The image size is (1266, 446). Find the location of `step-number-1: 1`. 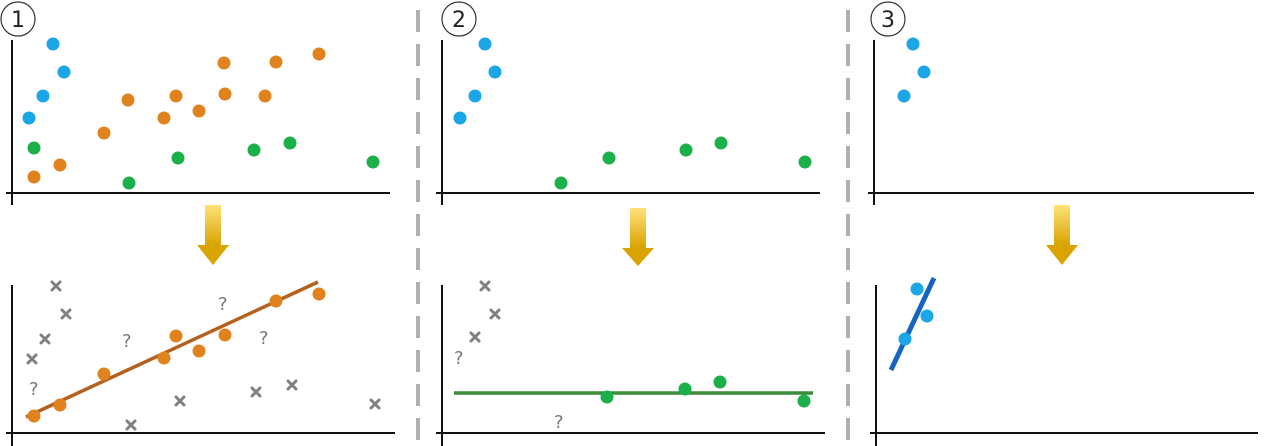

step-number-1: 1 is located at coordinates (18, 20).